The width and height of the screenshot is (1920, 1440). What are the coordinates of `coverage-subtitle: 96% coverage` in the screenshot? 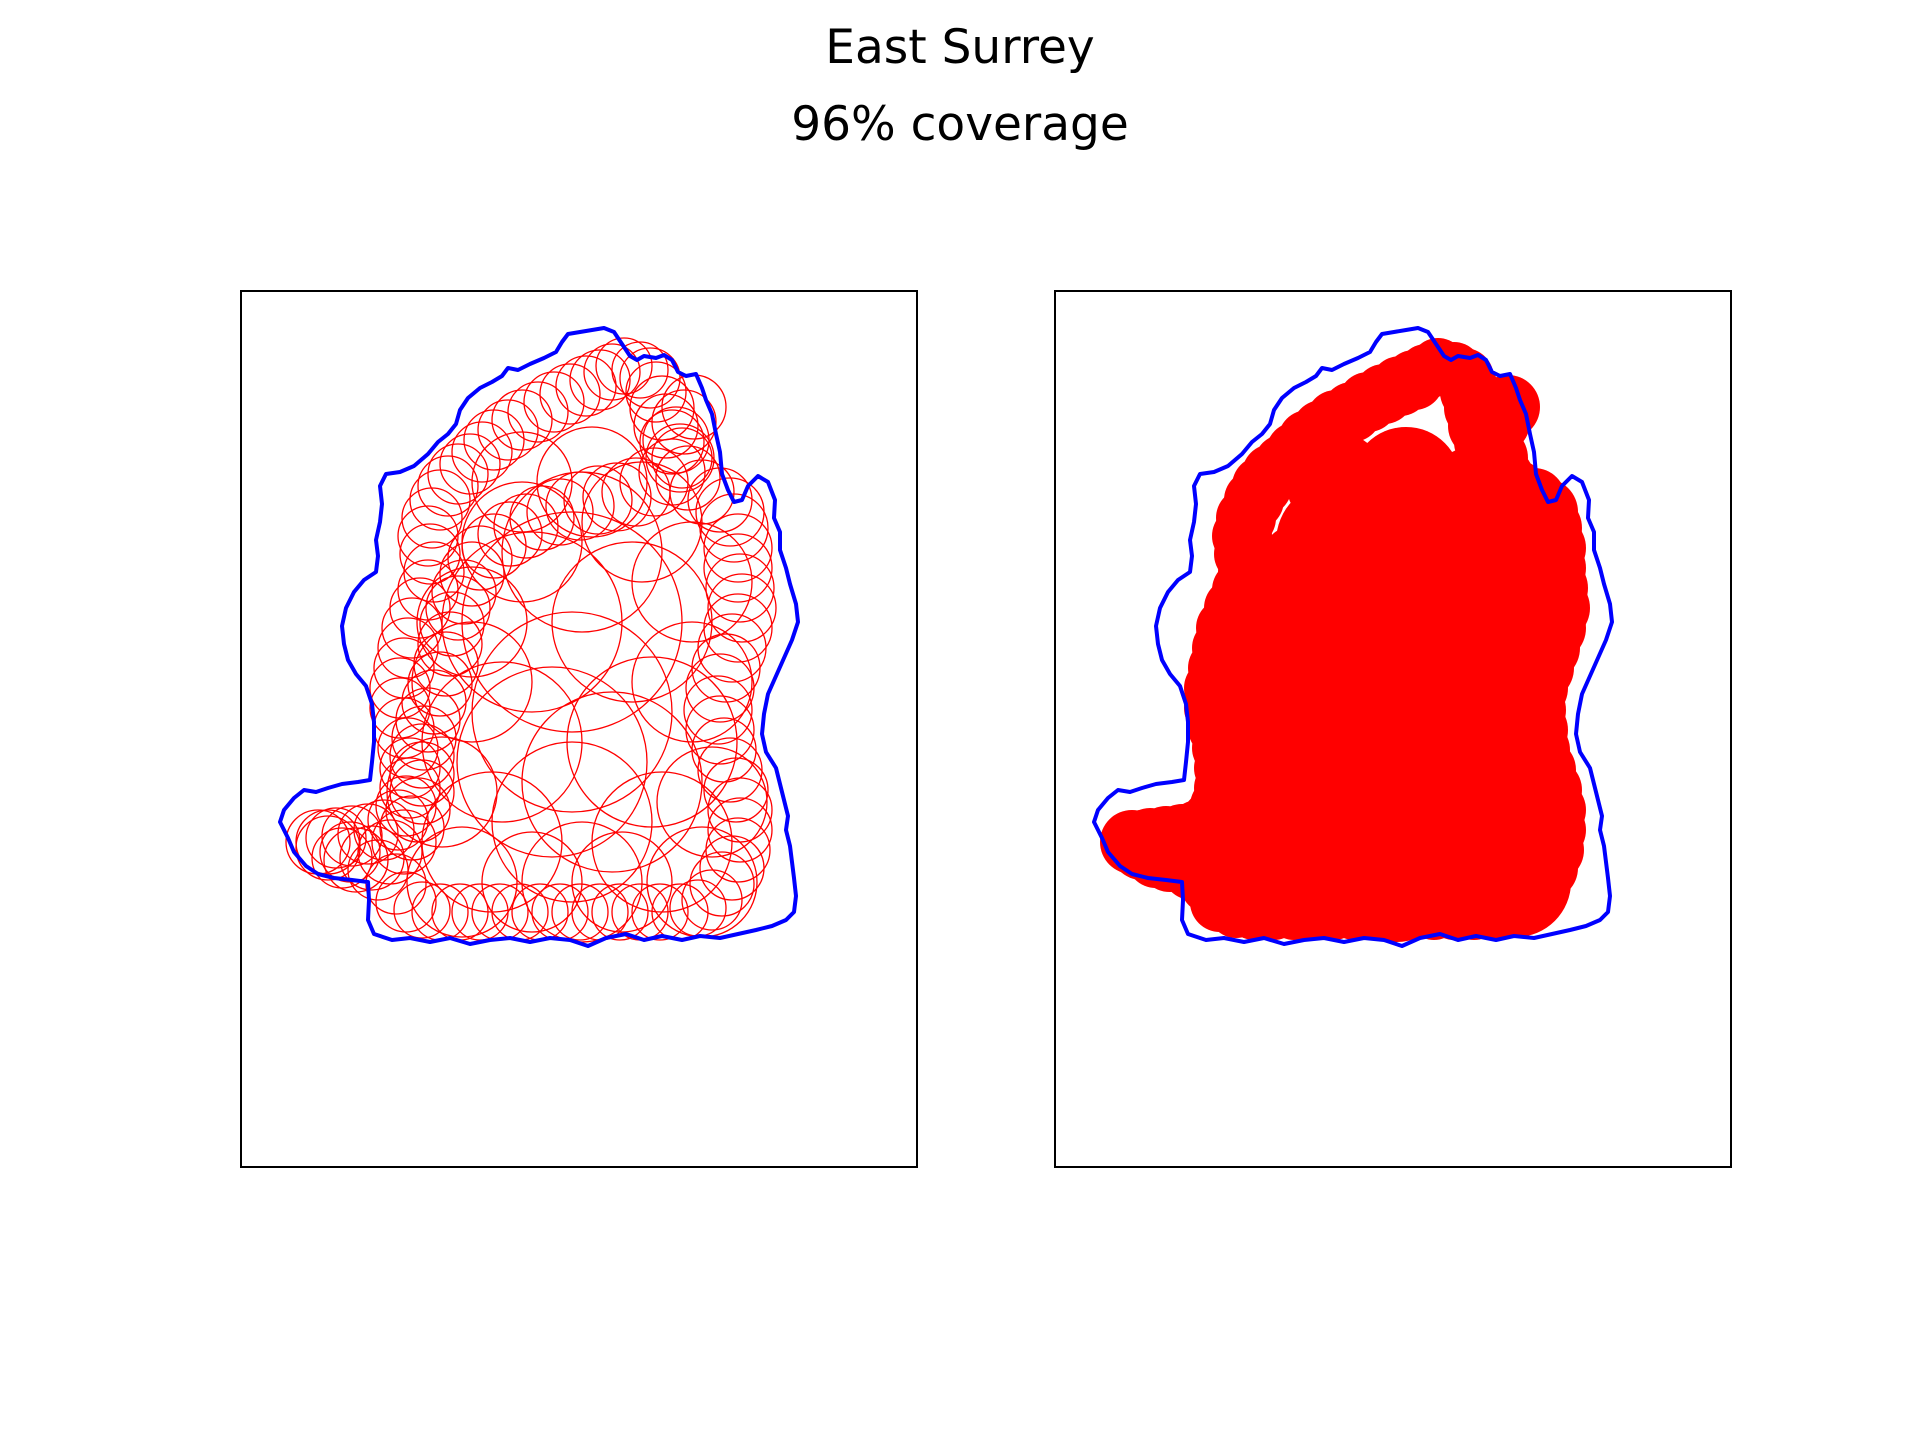 It's located at (960, 124).